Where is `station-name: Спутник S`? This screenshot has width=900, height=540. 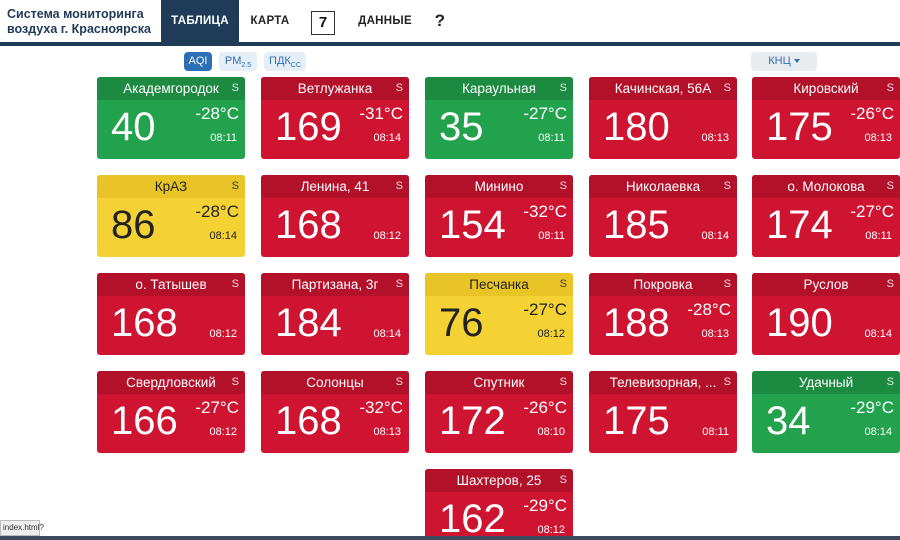 station-name: Спутник S is located at coordinates (499, 382).